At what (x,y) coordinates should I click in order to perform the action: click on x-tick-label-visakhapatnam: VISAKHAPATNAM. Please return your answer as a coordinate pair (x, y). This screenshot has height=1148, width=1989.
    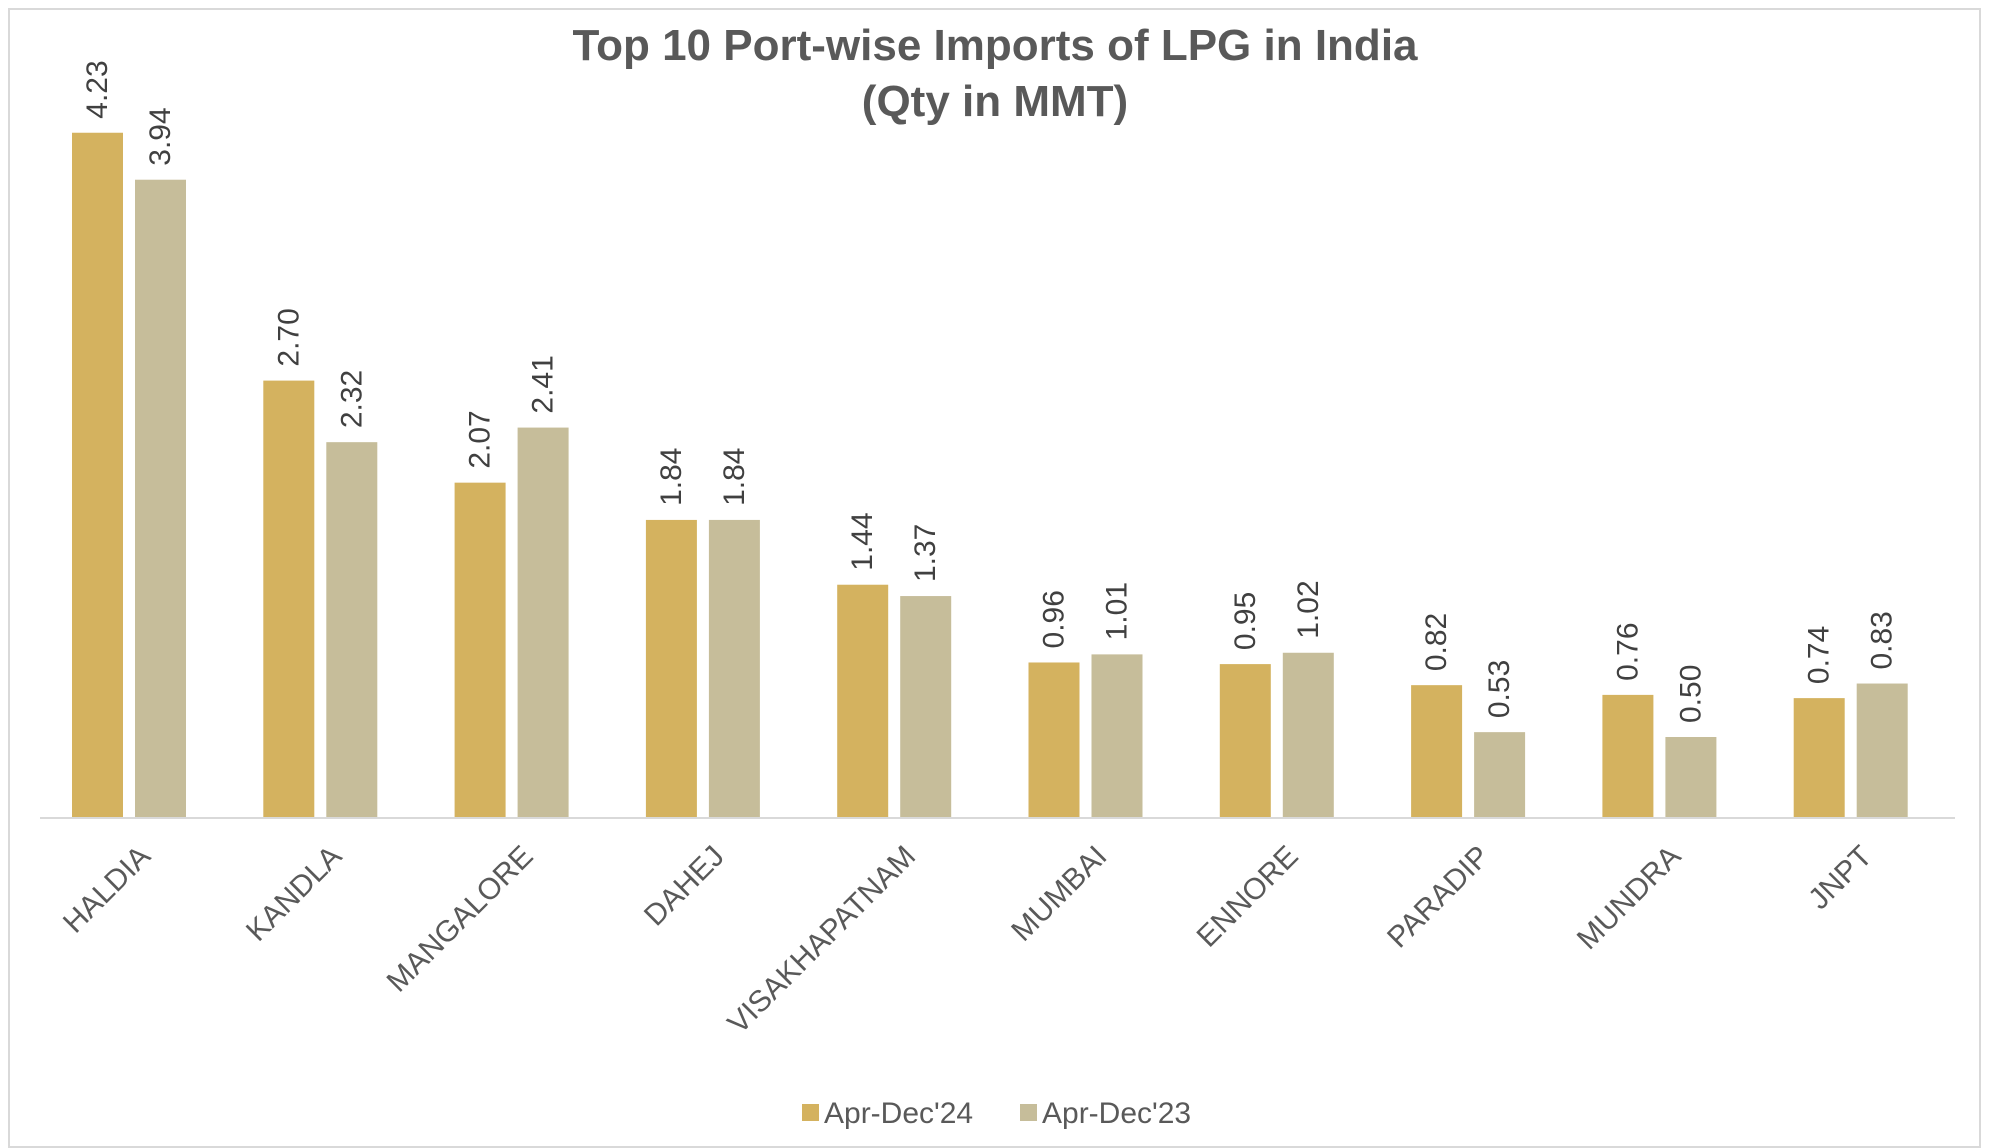
    Looking at the image, I should click on (822, 940).